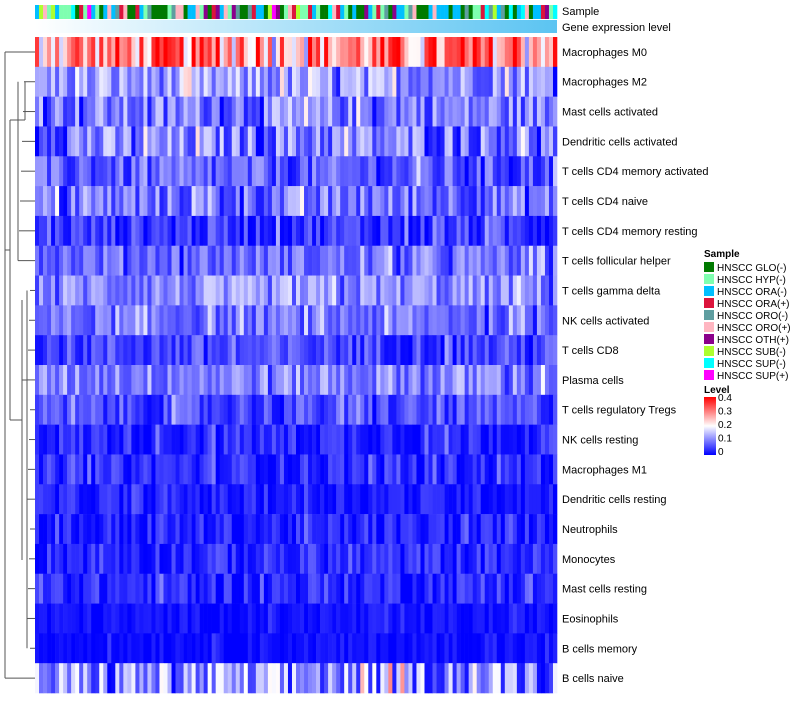 Image resolution: width=800 pixels, height=705 pixels. I want to click on legend-colorbar, so click(710, 426).